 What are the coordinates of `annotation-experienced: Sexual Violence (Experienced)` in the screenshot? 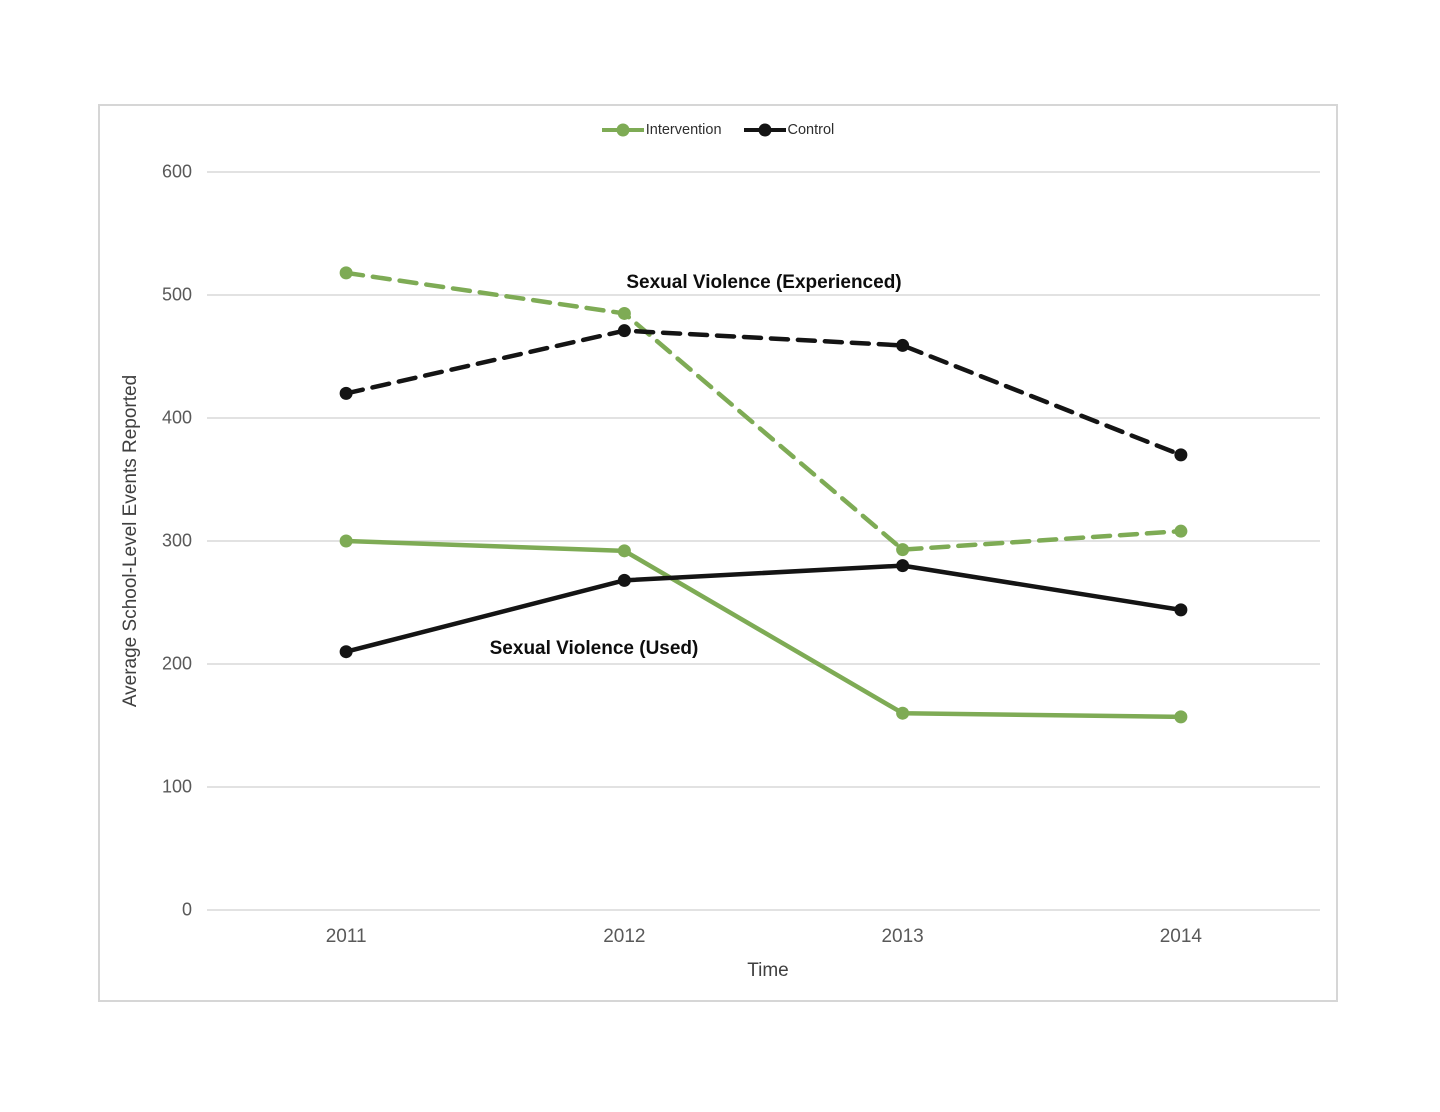 It's located at (764, 282).